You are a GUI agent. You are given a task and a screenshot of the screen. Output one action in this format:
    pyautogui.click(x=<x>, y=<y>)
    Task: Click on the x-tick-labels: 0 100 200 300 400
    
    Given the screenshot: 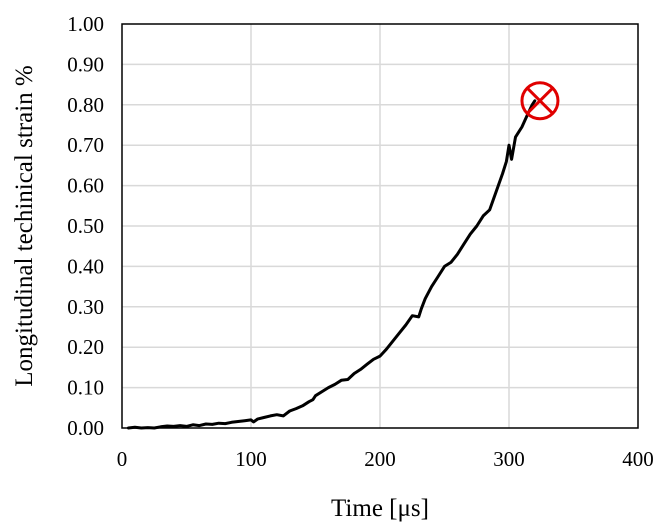 What is the action you would take?
    pyautogui.click(x=385, y=459)
    